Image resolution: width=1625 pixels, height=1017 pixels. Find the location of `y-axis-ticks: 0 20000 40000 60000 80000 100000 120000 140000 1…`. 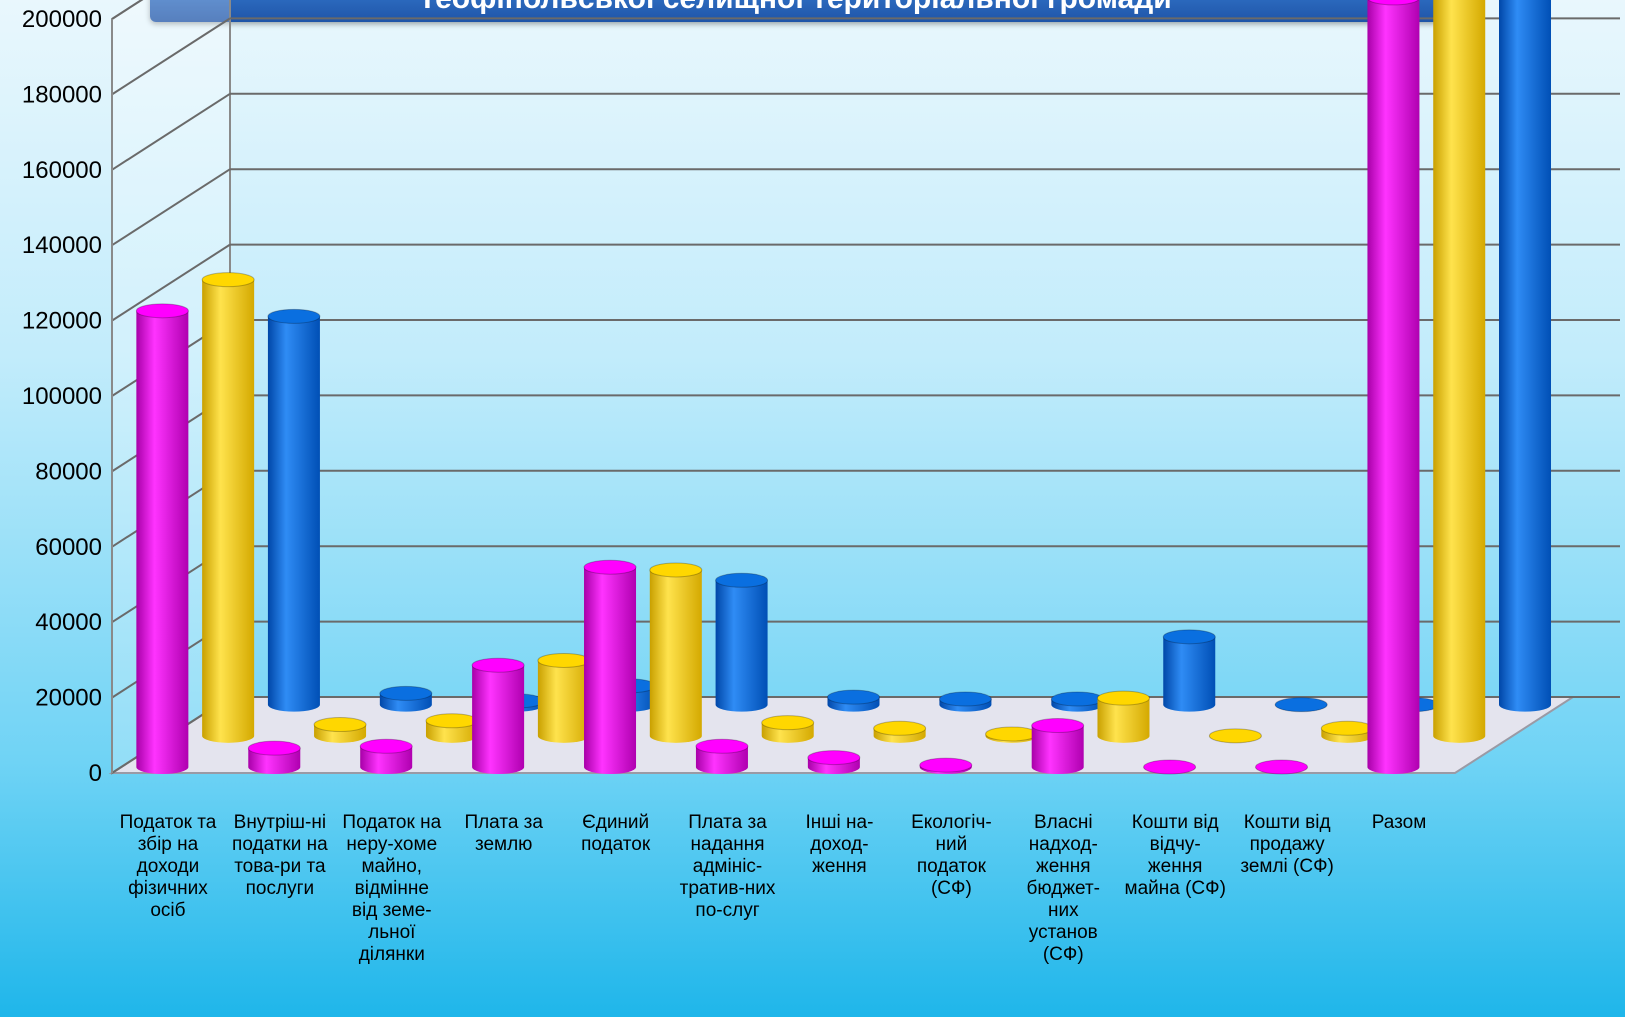

y-axis-ticks: 0 20000 40000 60000 80000 100000 120000 140000 1… is located at coordinates (62, 396).